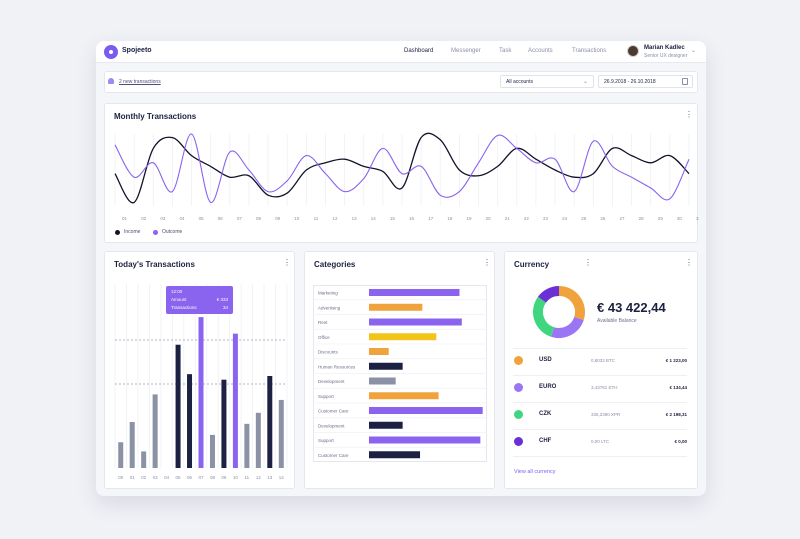 This screenshot has width=800, height=539. I want to click on x-tick-label: 12, so click(336, 218).